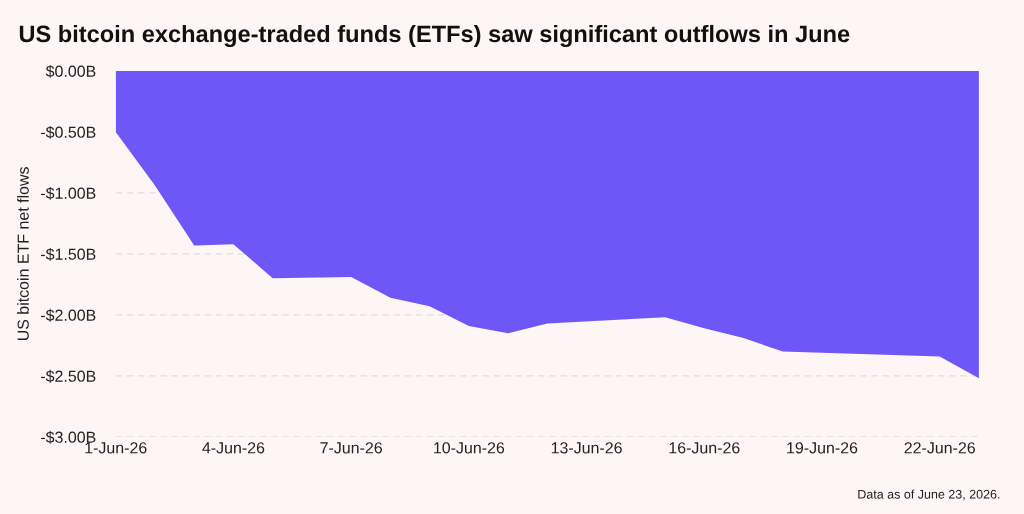  Describe the element at coordinates (68, 376) in the screenshot. I see `y-tick-label: -$2.50B` at that location.